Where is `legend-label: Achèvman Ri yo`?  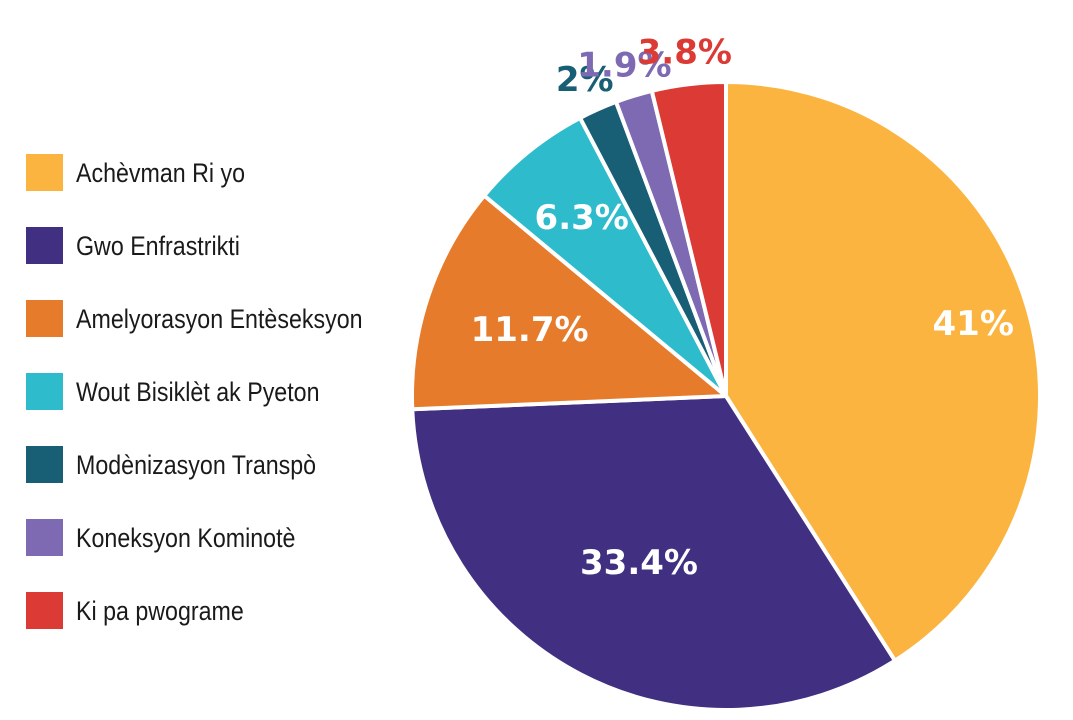 legend-label: Achèvman Ri yo is located at coordinates (161, 173).